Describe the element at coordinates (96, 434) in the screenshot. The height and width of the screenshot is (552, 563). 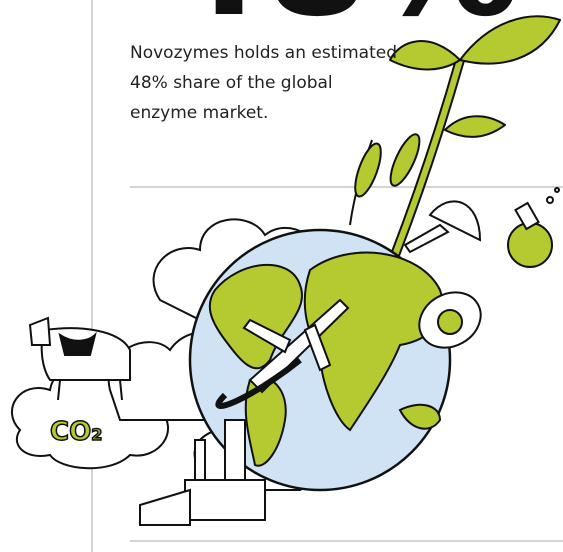
I see `co2-sub: 2` at that location.